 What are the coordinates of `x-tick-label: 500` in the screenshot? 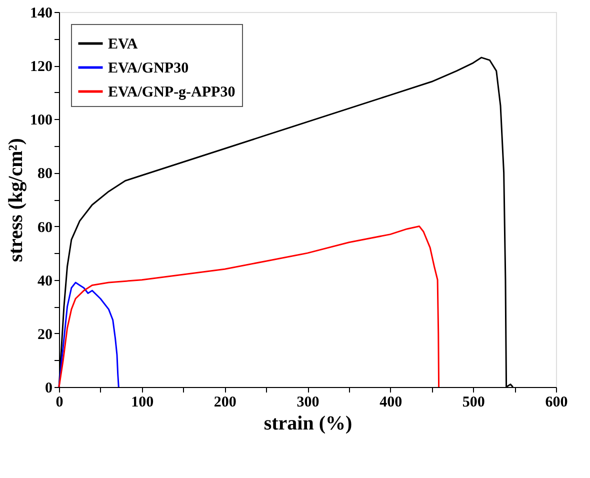 It's located at (473, 402).